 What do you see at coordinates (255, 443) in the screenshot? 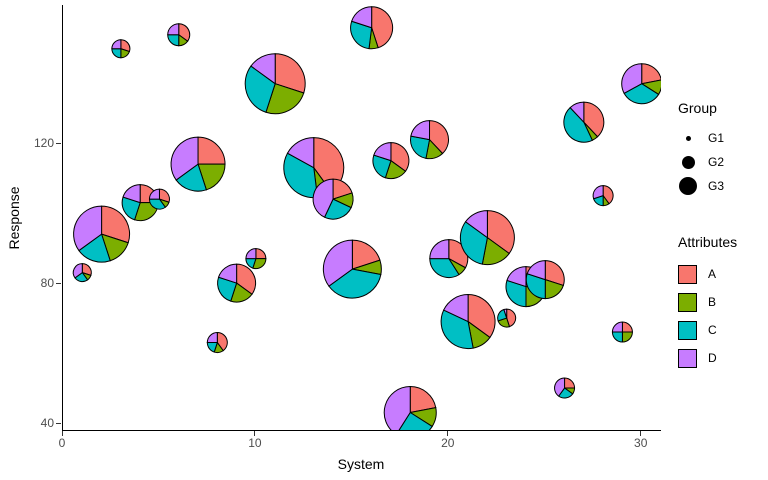
I see `x-tick-label: 10` at bounding box center [255, 443].